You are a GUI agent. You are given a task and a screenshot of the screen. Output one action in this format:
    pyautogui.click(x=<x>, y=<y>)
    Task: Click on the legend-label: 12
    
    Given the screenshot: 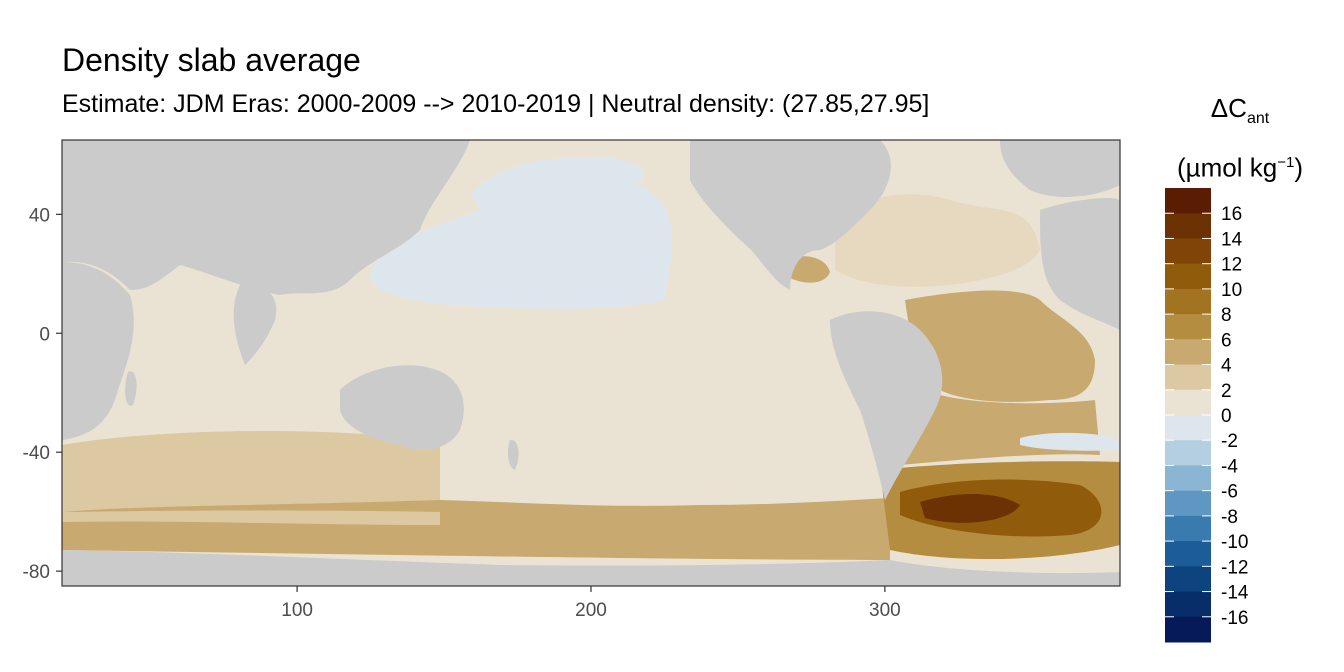 What is the action you would take?
    pyautogui.click(x=1231, y=265)
    